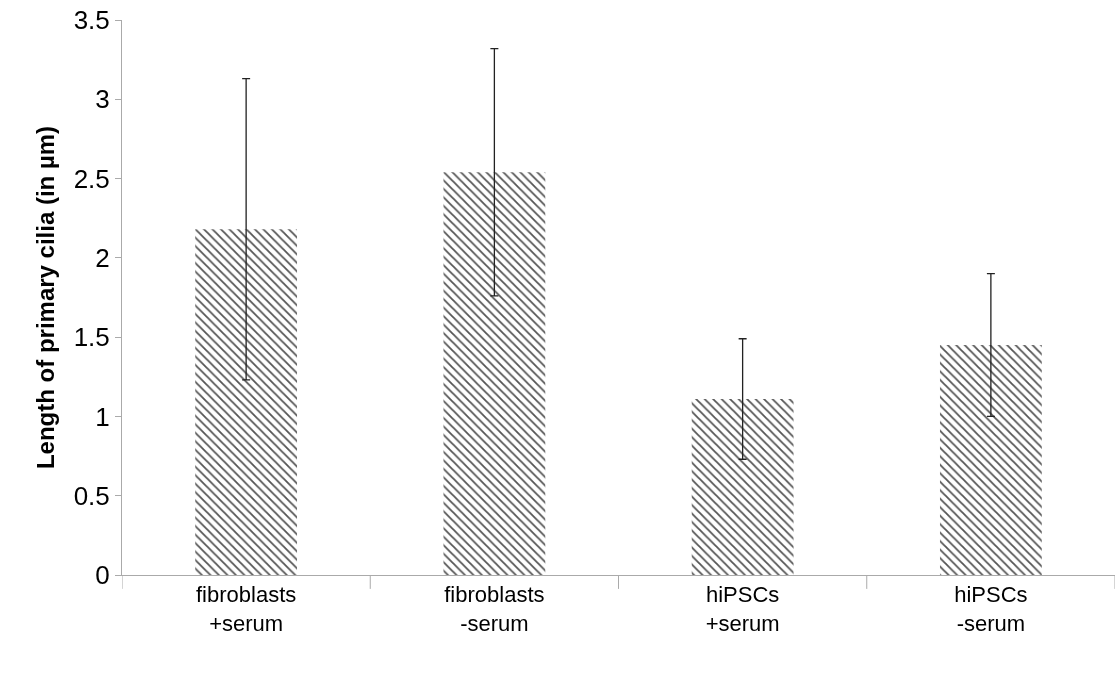 This screenshot has height=679, width=1119. Describe the element at coordinates (45, 297) in the screenshot. I see `y-axis-title: Length of primary cilia (in µm)` at that location.